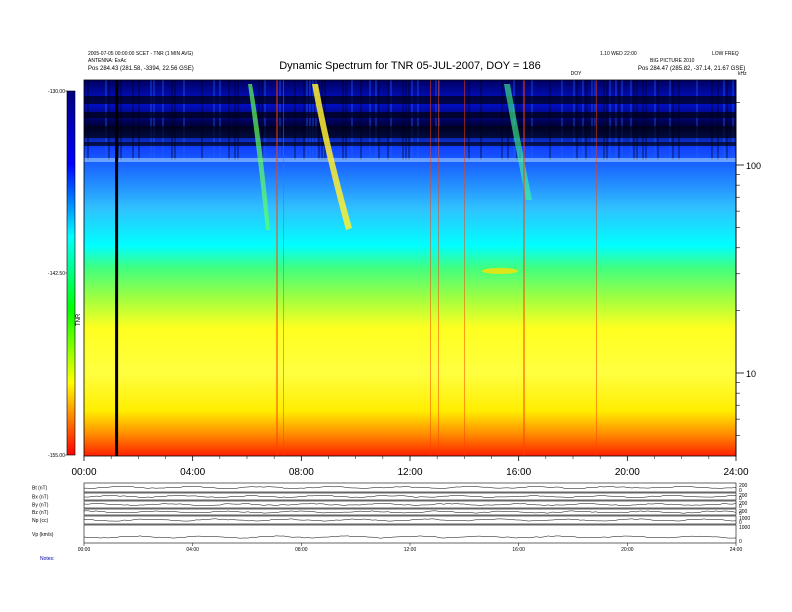 The height and width of the screenshot is (612, 792). What do you see at coordinates (500, 271) in the screenshot?
I see `emission-patch` at bounding box center [500, 271].